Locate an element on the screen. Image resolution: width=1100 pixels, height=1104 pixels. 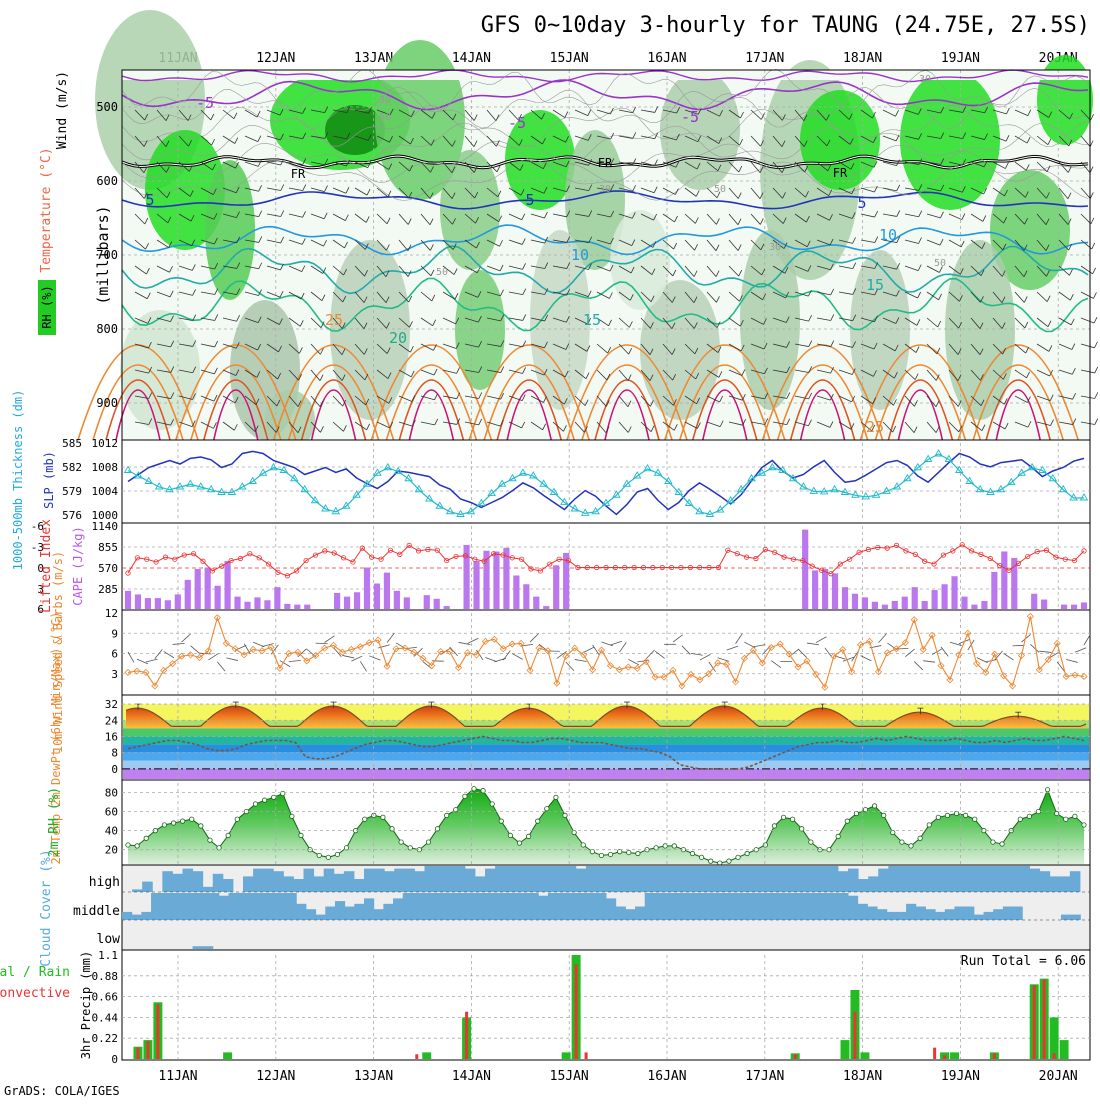
rh-tick: 60 is located at coordinates (111, 812).